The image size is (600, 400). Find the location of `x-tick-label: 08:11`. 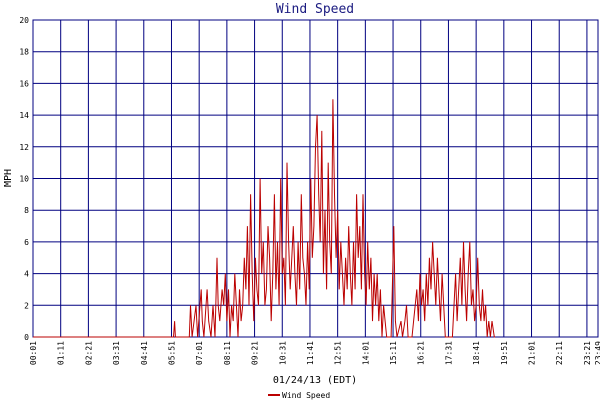

x-tick-label: 08:11 is located at coordinates (227, 353).